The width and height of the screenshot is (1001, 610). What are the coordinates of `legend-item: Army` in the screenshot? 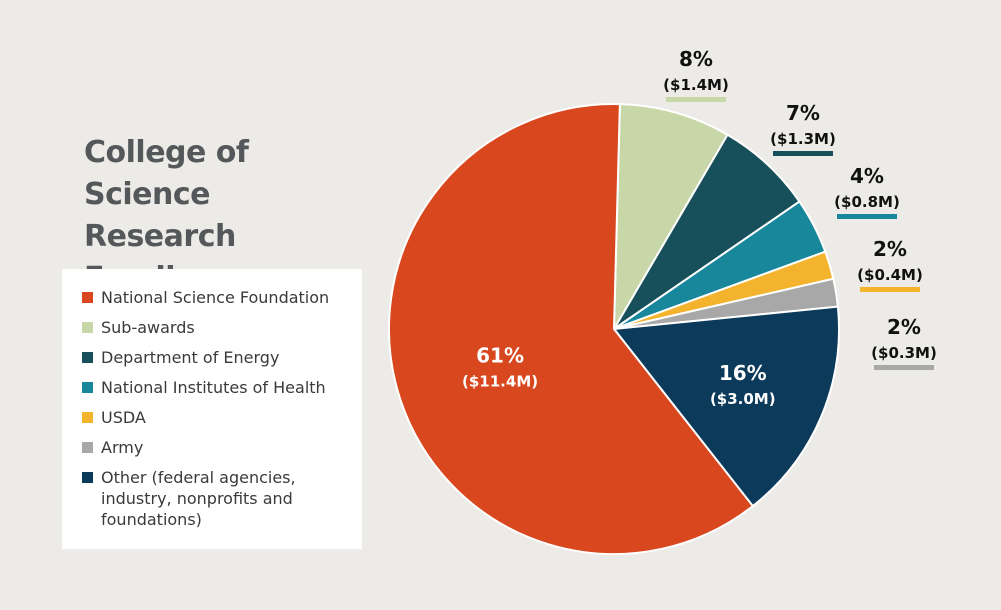 It's located at (222, 447).